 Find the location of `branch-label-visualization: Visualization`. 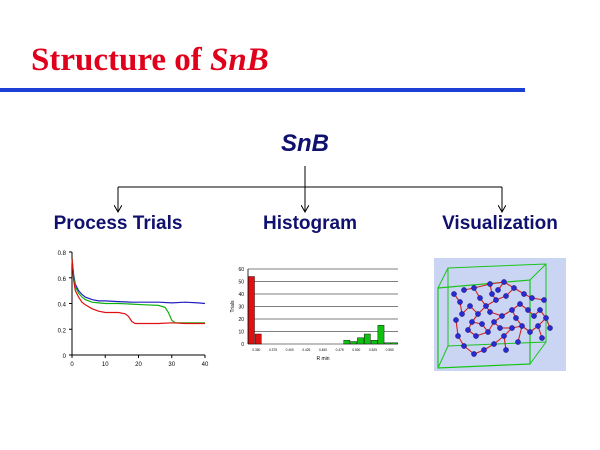

branch-label-visualization: Visualization is located at coordinates (500, 223).